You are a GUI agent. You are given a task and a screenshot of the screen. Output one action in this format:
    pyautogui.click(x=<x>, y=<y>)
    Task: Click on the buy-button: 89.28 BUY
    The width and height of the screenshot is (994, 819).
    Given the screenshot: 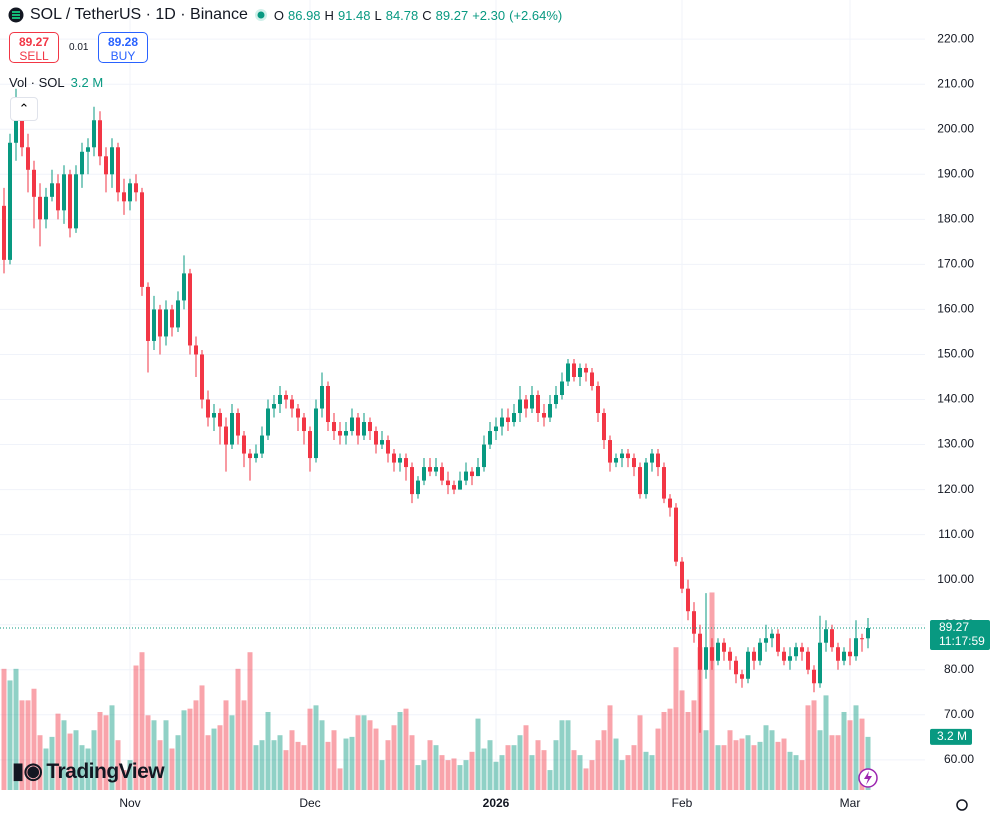 What is the action you would take?
    pyautogui.click(x=123, y=47)
    